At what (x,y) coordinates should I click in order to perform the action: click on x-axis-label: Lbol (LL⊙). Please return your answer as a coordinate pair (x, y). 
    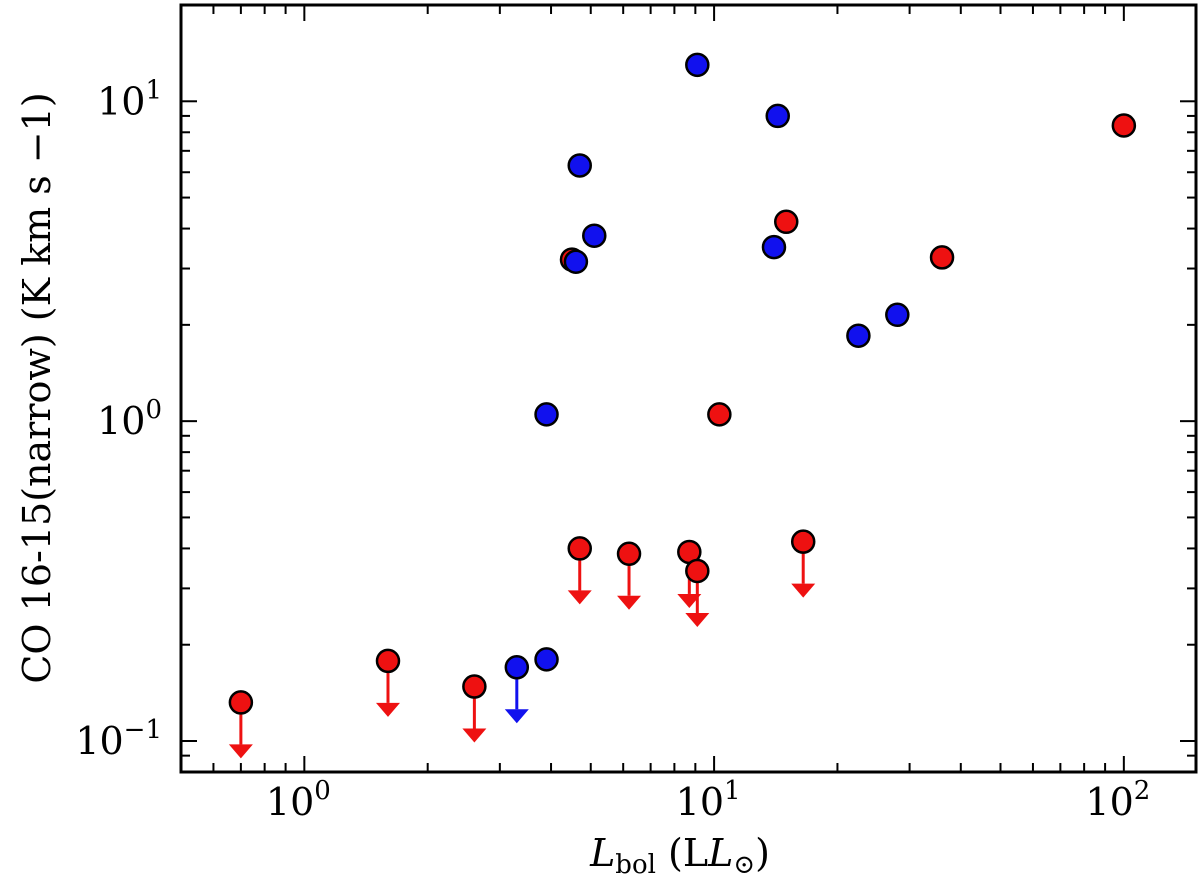
    Looking at the image, I should click on (679, 854).